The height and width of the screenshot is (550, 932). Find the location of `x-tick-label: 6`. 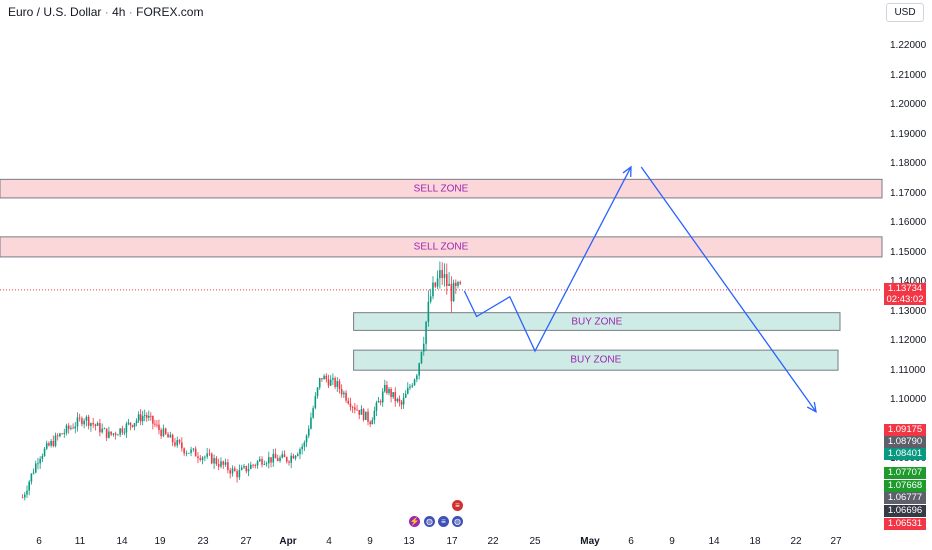

x-tick-label: 6 is located at coordinates (631, 541).